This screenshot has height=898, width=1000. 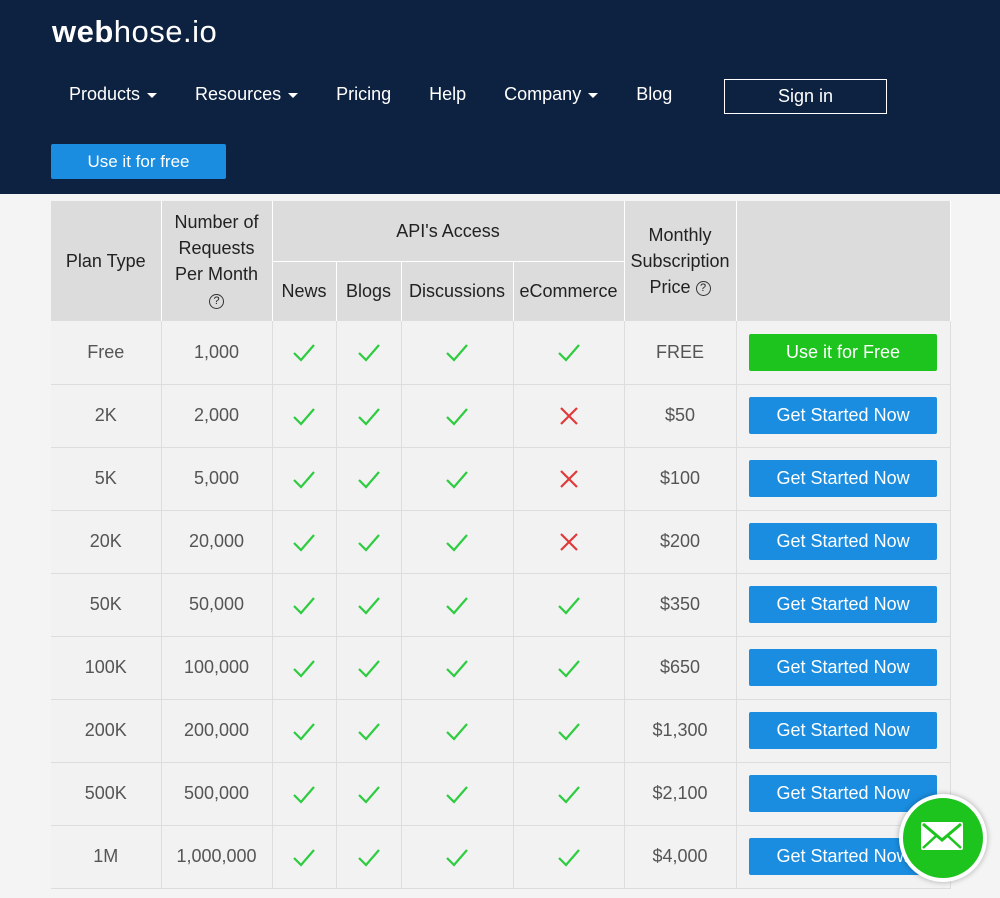 I want to click on empty-header, so click(x=843, y=261).